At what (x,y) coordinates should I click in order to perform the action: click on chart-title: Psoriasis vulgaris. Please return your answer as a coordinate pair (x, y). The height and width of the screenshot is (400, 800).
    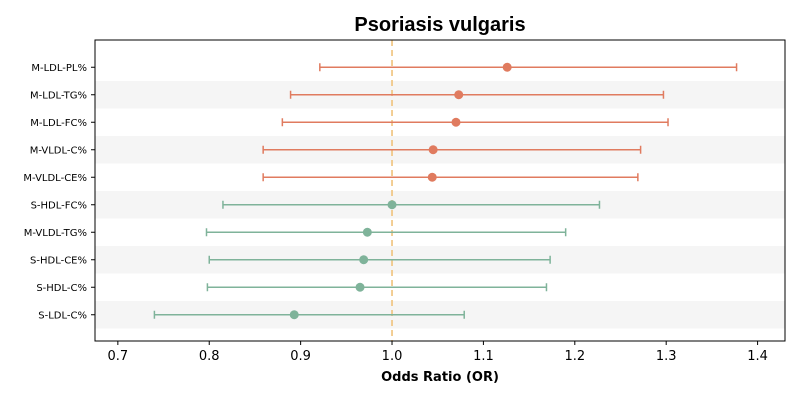
    Looking at the image, I should click on (439, 25).